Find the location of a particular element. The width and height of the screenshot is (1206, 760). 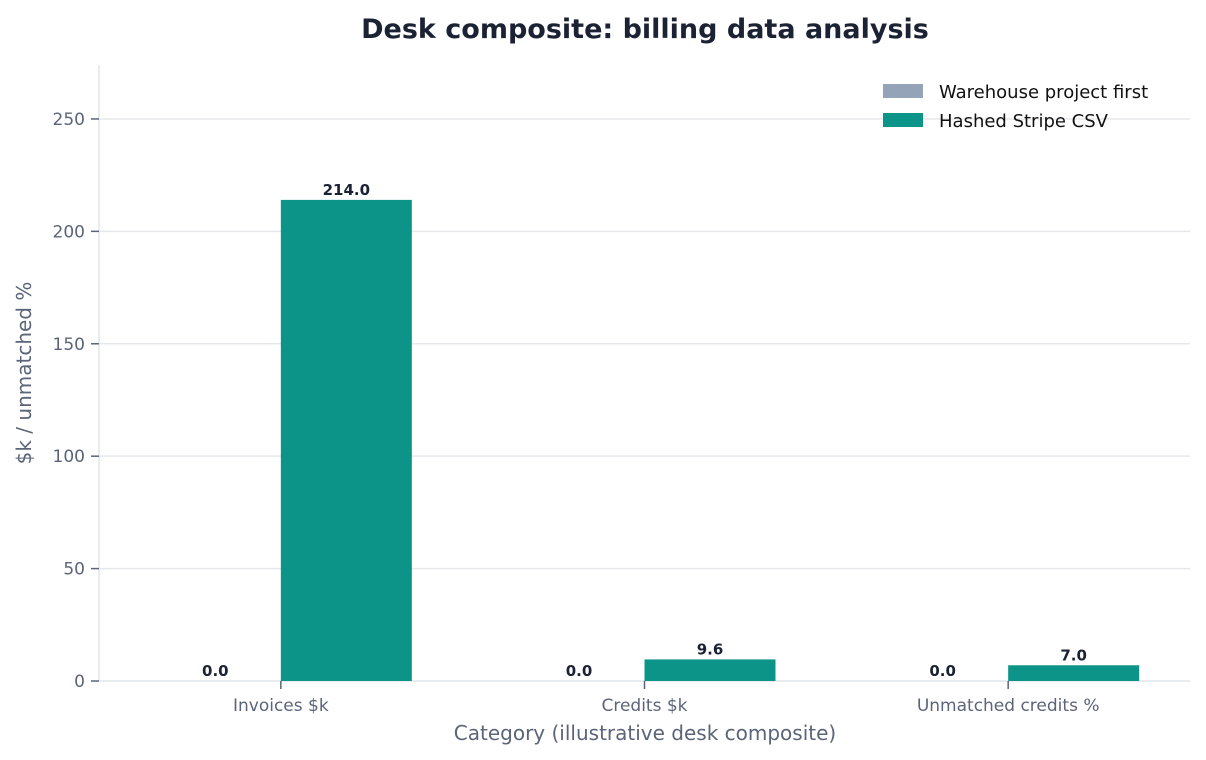

y-tick-label-250: 250 is located at coordinates (69, 120).